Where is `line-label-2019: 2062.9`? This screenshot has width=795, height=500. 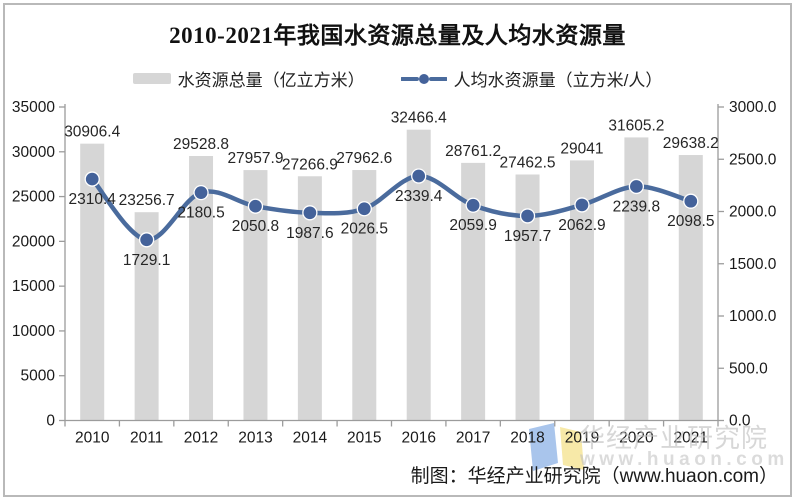
line-label-2019: 2062.9 is located at coordinates (581, 225).